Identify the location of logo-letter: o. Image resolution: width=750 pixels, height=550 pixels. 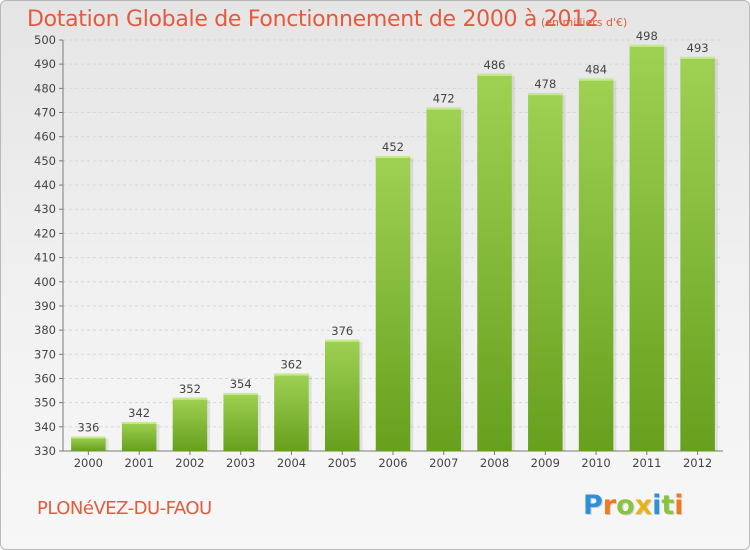
(625, 505).